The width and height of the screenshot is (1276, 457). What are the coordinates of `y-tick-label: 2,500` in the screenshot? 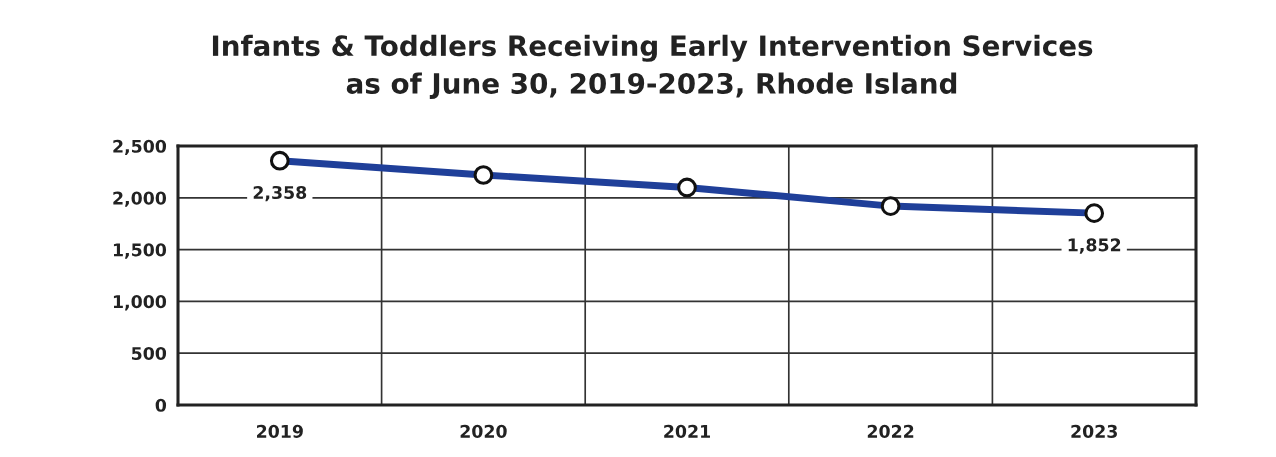 It's located at (140, 147).